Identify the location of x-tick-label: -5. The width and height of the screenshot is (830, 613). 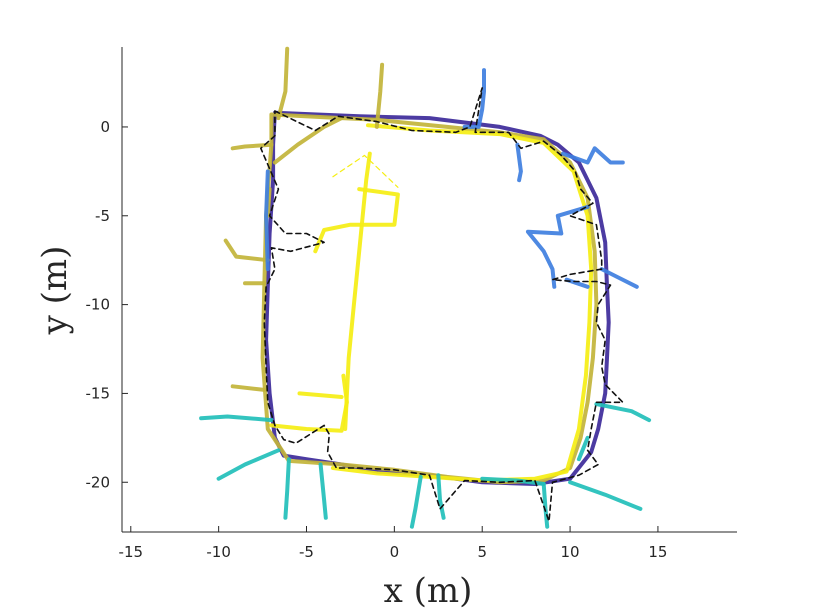
(306, 552).